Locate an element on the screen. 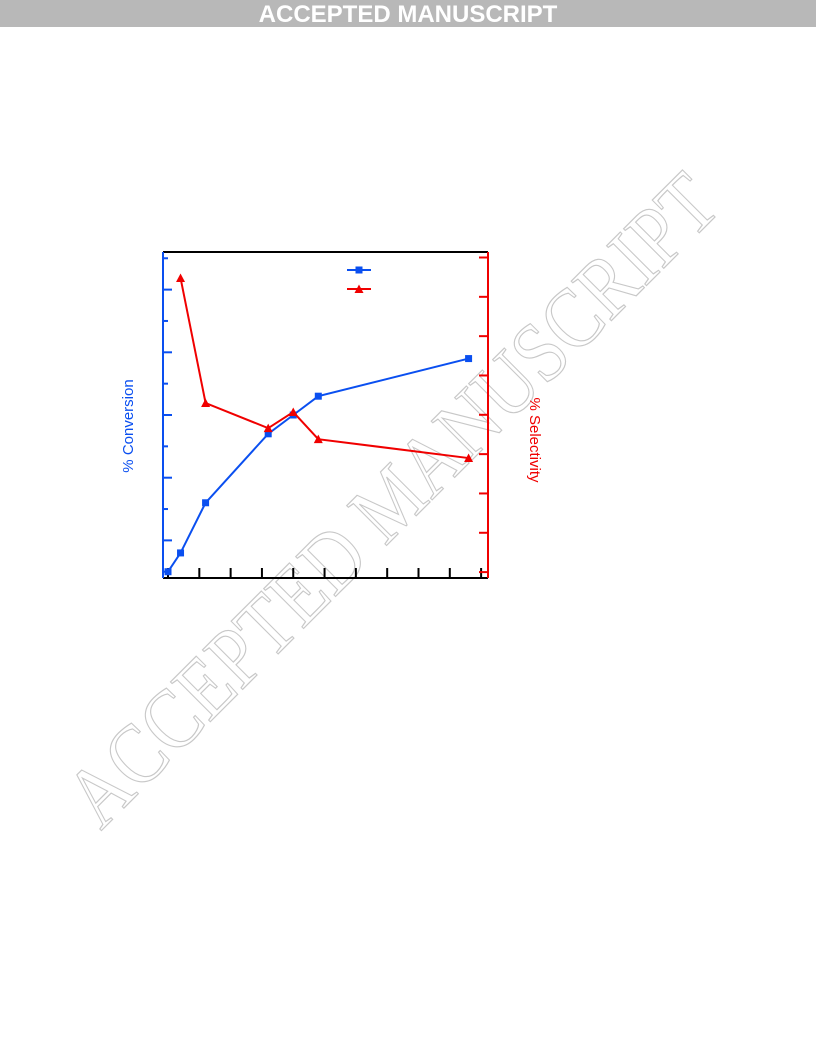  banner-text: ACCEPTED MANUSCRIPT is located at coordinates (408, 14).